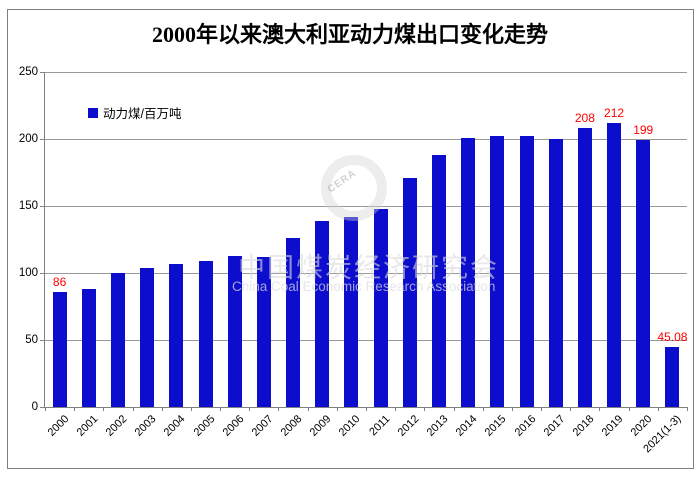  What do you see at coordinates (28, 139) in the screenshot?
I see `y-axis-label: 200` at bounding box center [28, 139].